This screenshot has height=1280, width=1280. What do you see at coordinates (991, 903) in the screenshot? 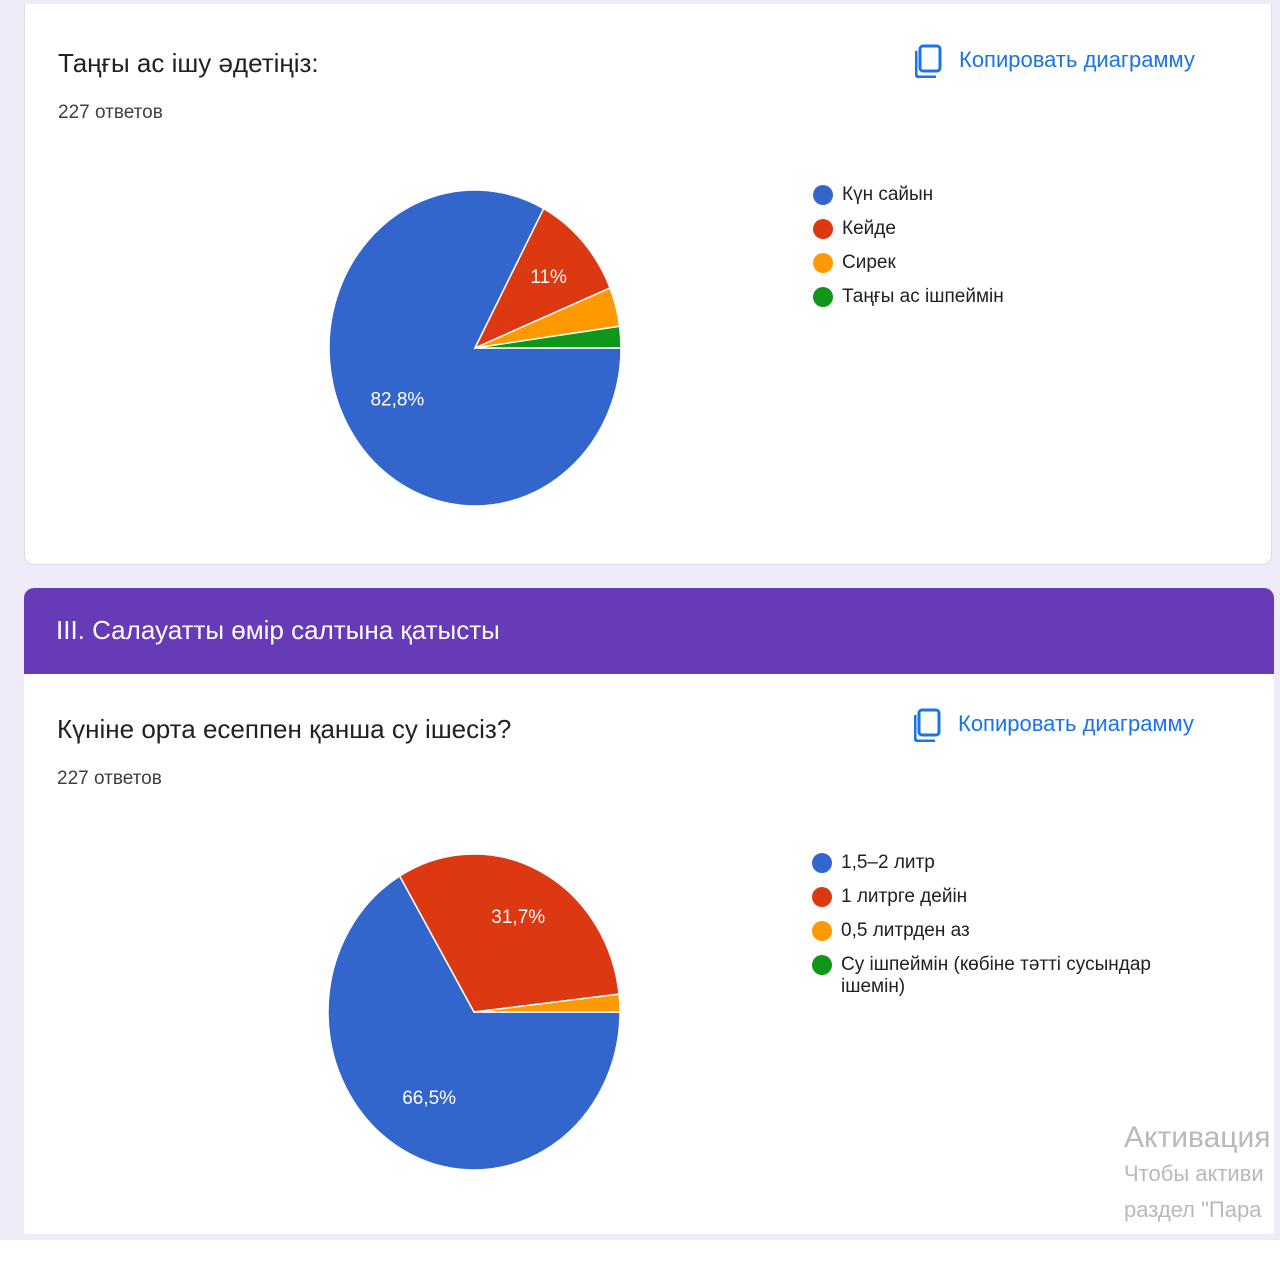
I see `legend-item: 1 литрге дейін` at bounding box center [991, 903].